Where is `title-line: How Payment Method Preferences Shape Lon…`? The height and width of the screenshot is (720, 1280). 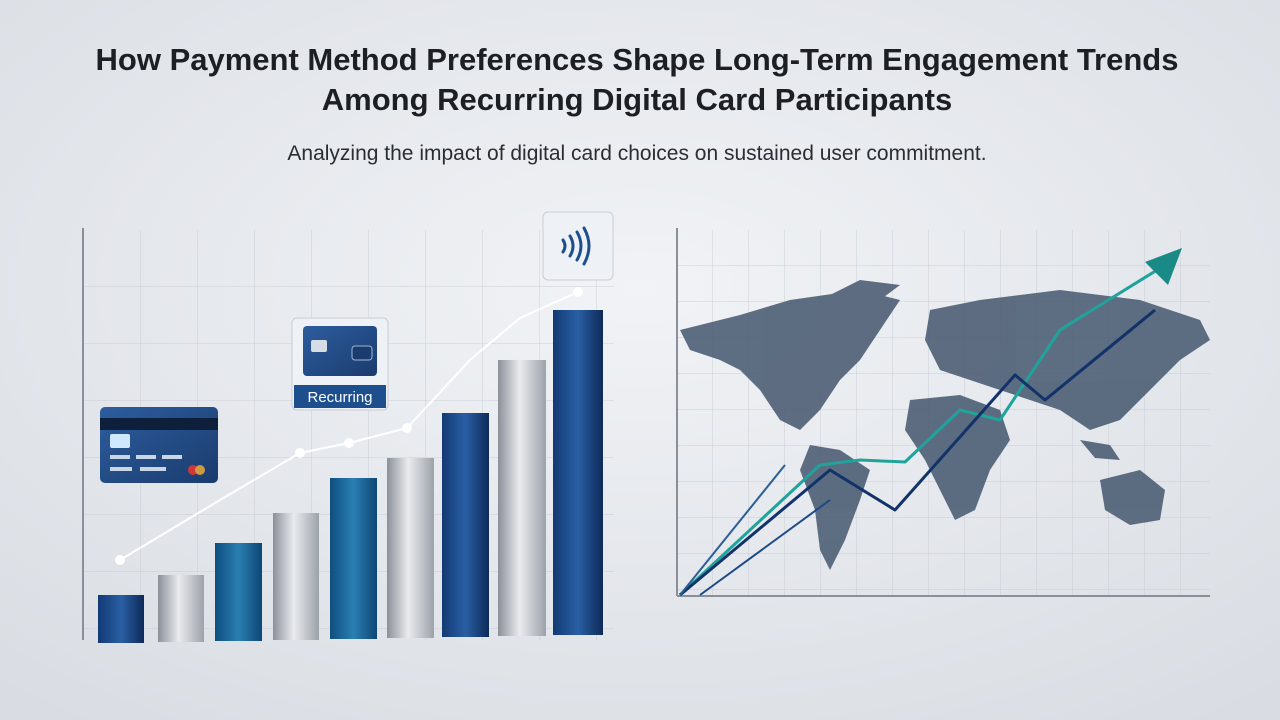
title-line: How Payment Method Preferences Shape Lon… is located at coordinates (637, 59).